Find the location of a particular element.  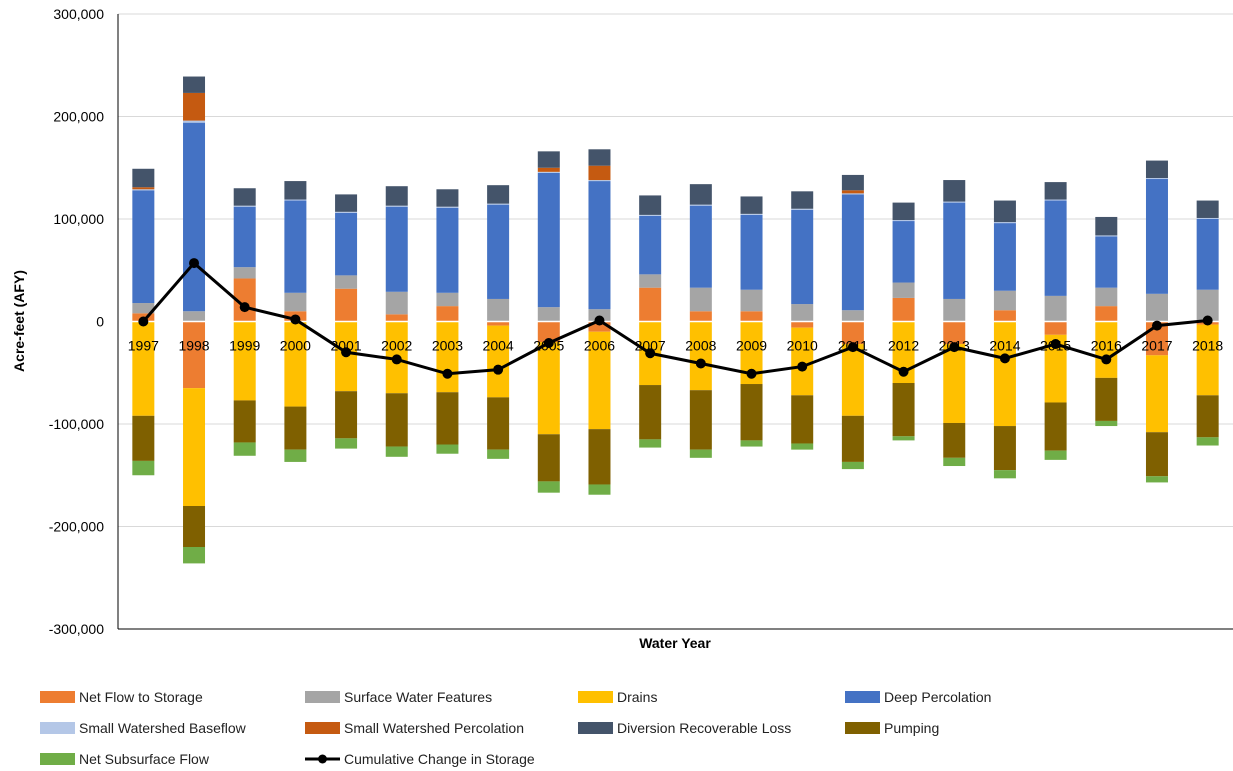

legend-label: Drains is located at coordinates (637, 697).